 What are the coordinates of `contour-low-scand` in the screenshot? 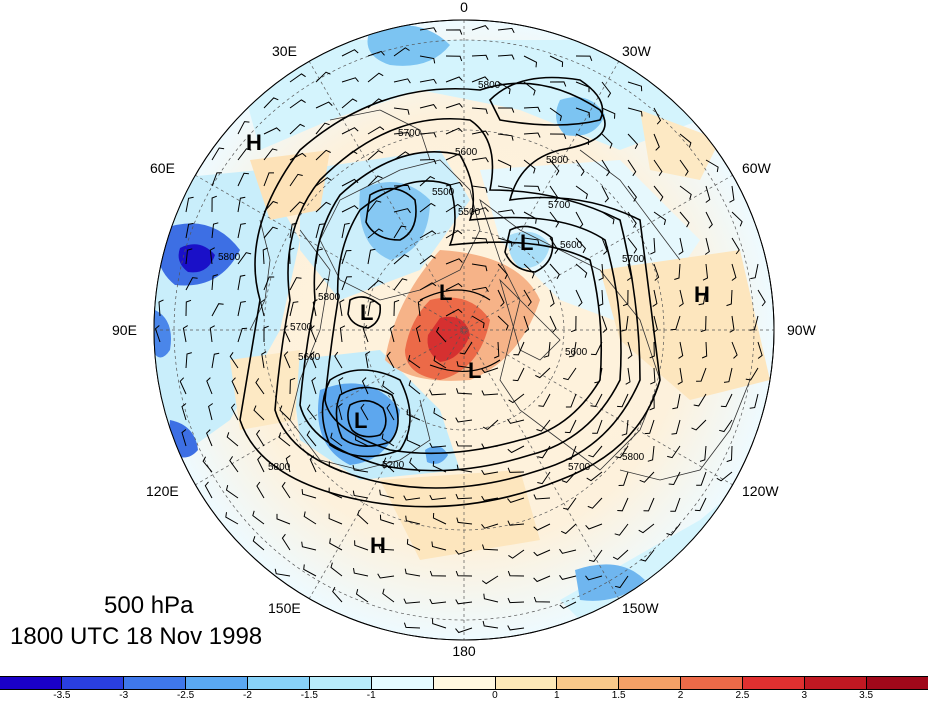 It's located at (364, 312).